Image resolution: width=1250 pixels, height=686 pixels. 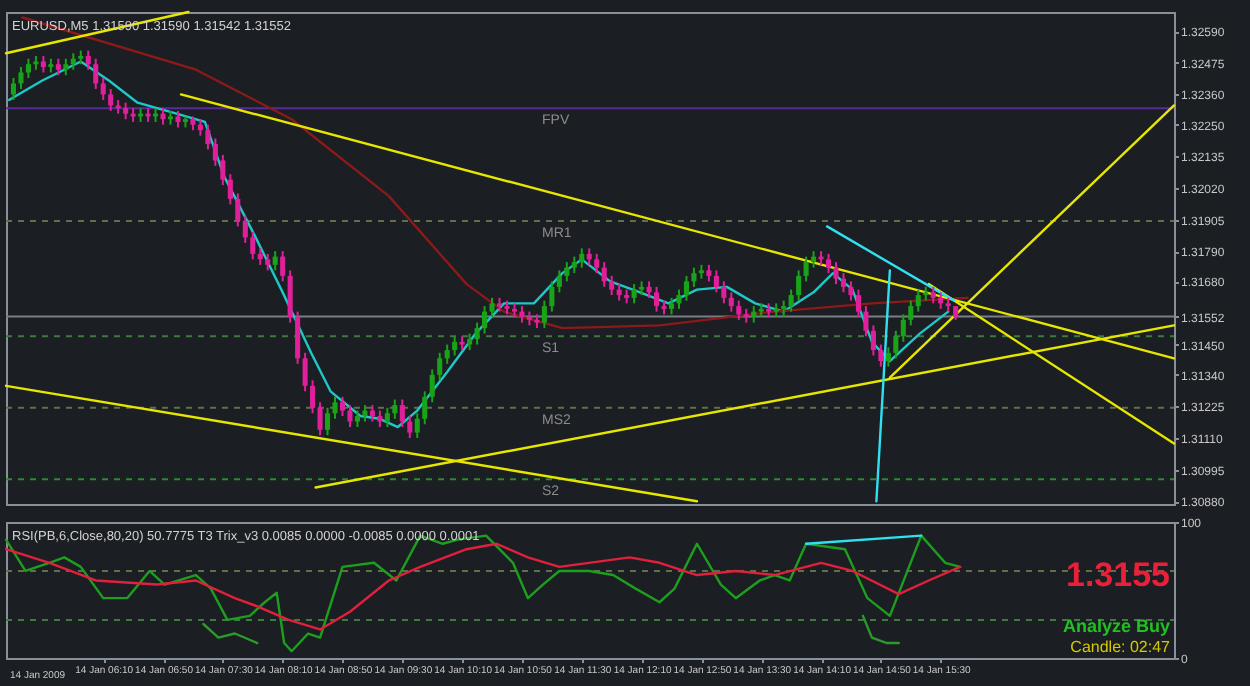 I want to click on annotation: Candle: 02:47, so click(x=1121, y=647).